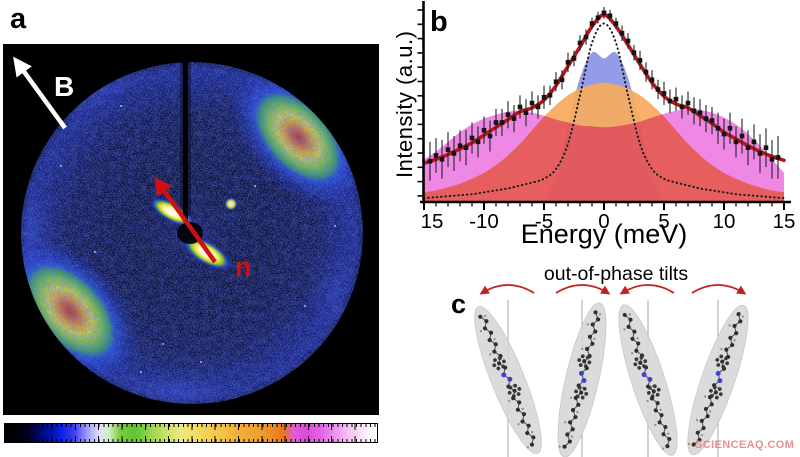 The width and height of the screenshot is (800, 457). What do you see at coordinates (616, 274) in the screenshot?
I see `tilts-caption: out-of-phase tilts` at bounding box center [616, 274].